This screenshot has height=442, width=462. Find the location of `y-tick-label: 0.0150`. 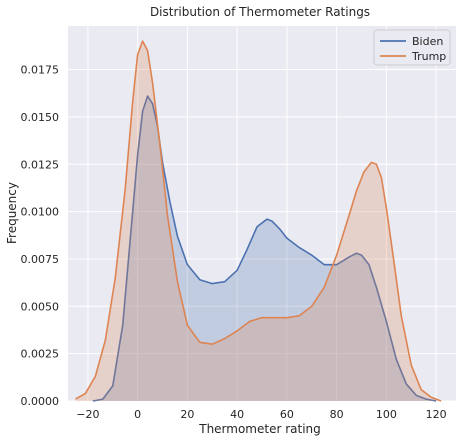

y-tick-label: 0.0150 is located at coordinates (40, 117).